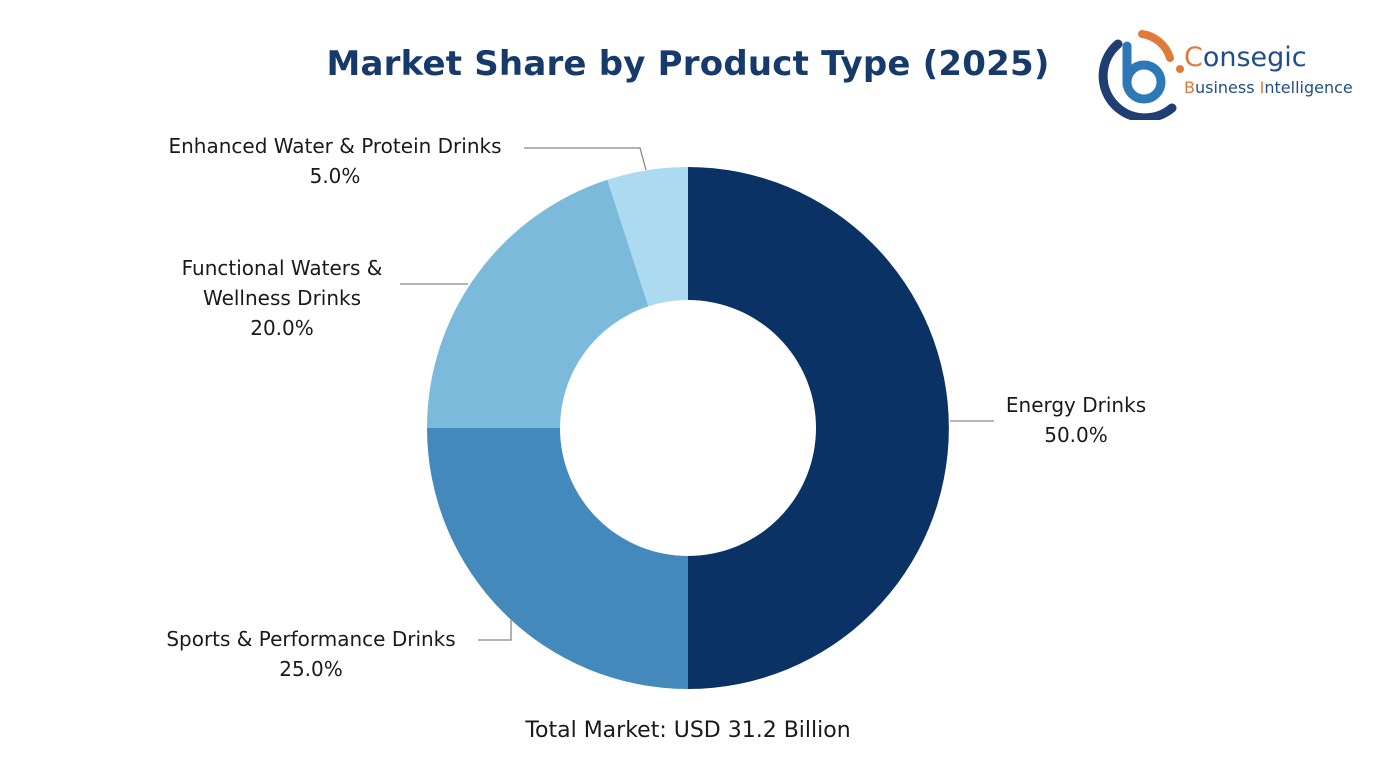 The height and width of the screenshot is (768, 1376). What do you see at coordinates (311, 654) in the screenshot?
I see `label-sports-performance: Sports & Performance Drinks 25.0%` at bounding box center [311, 654].